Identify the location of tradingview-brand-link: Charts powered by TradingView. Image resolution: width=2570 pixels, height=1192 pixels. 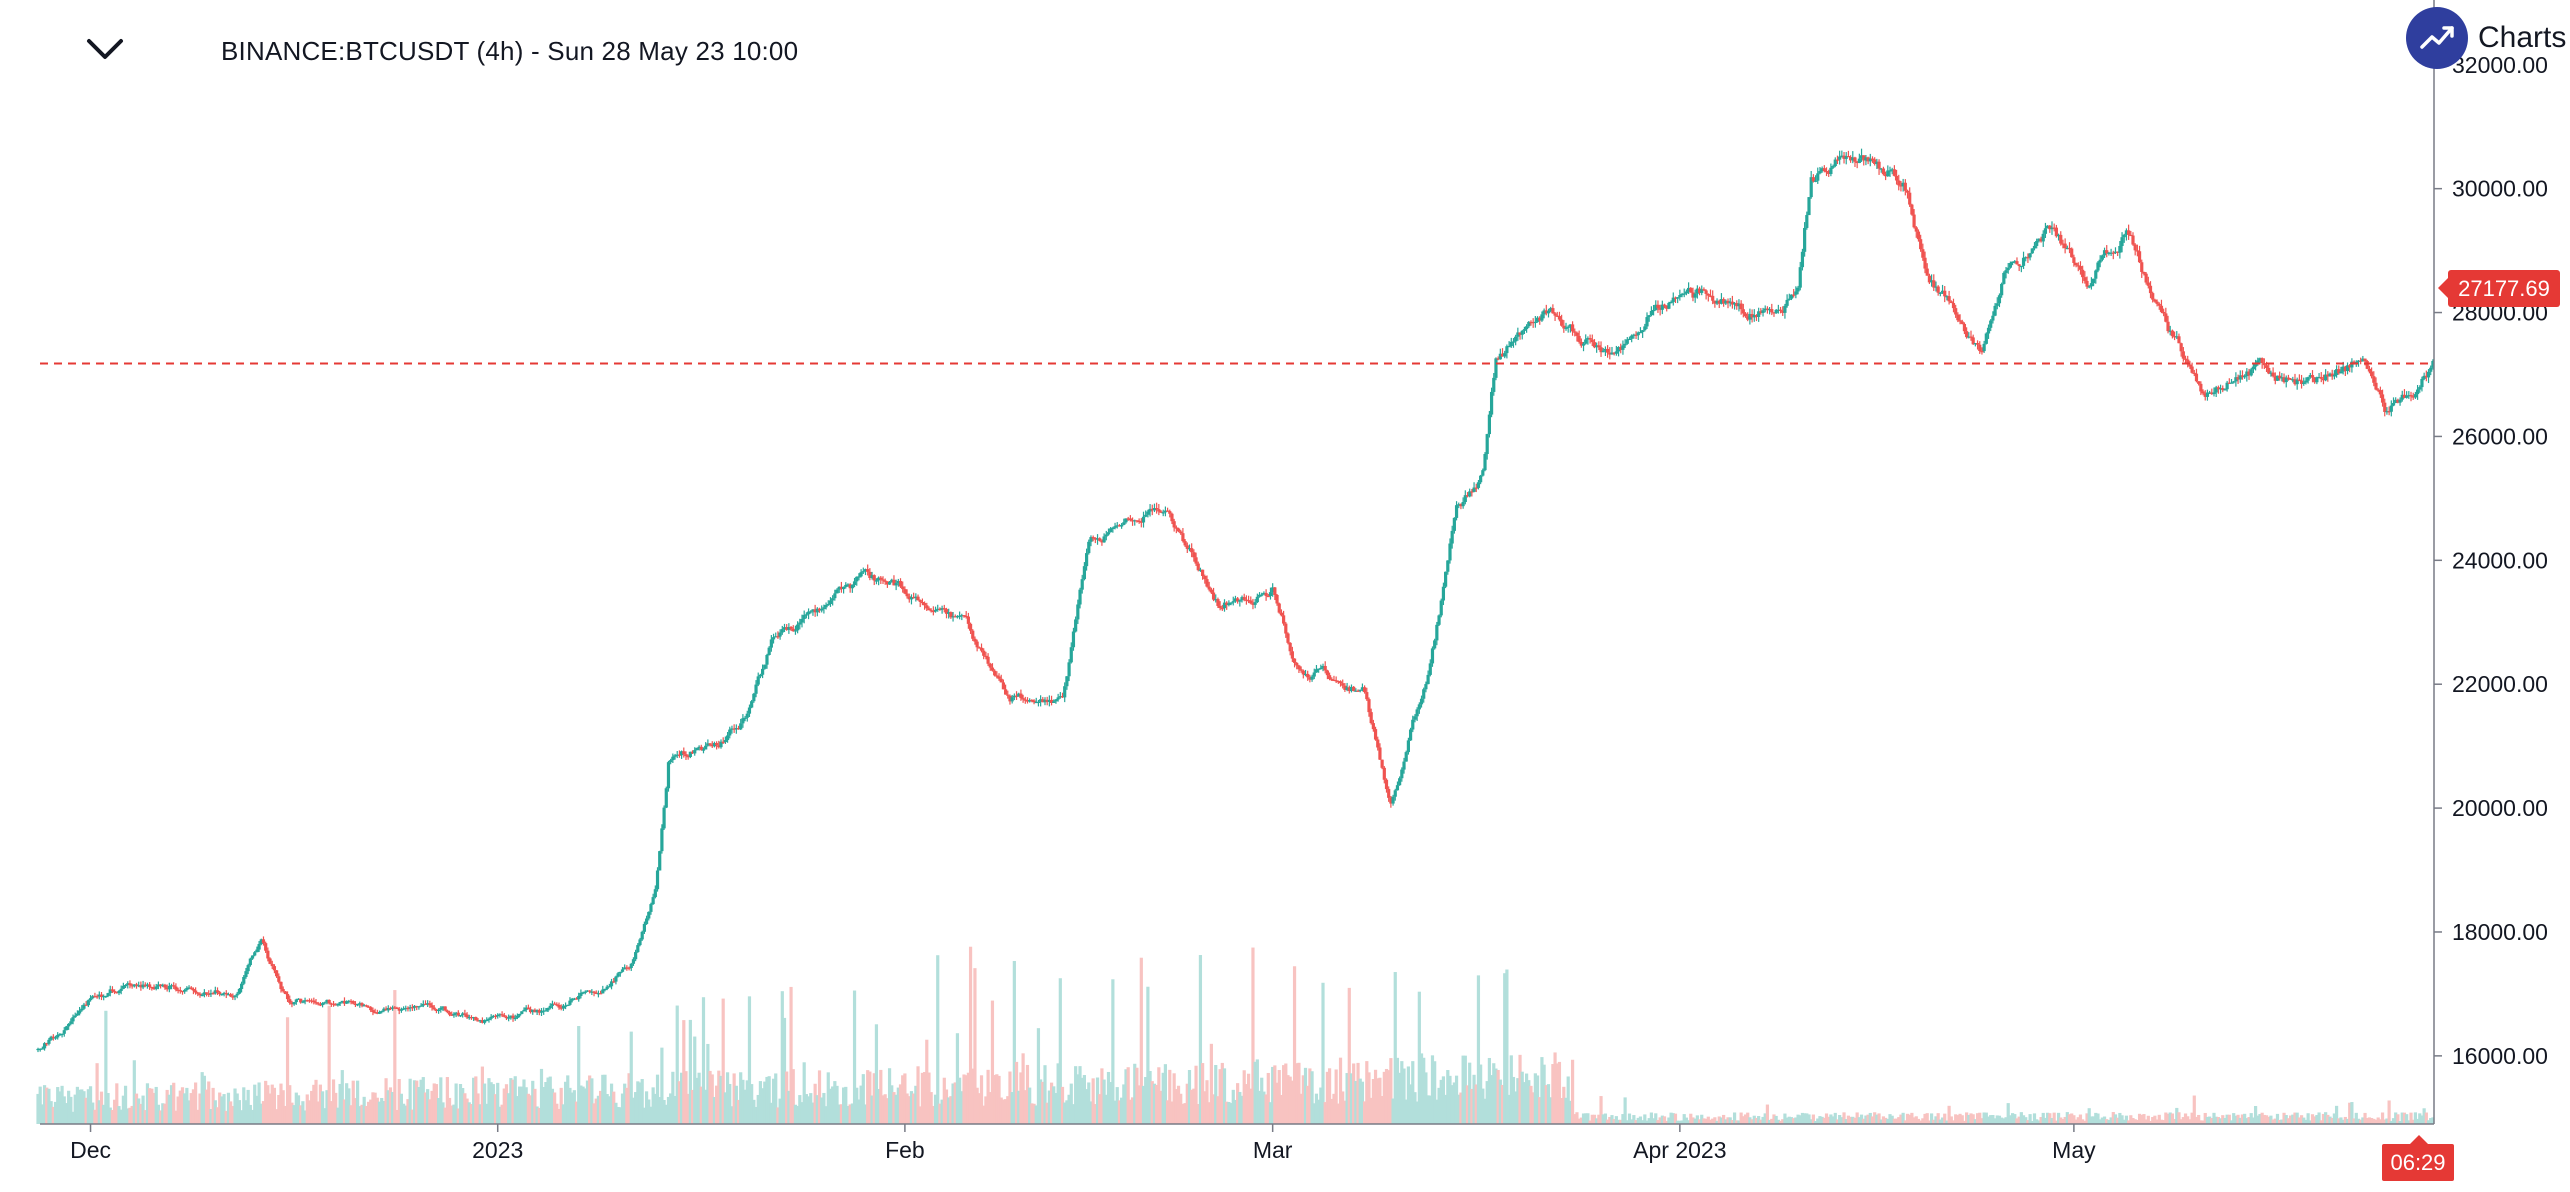
(2488, 38).